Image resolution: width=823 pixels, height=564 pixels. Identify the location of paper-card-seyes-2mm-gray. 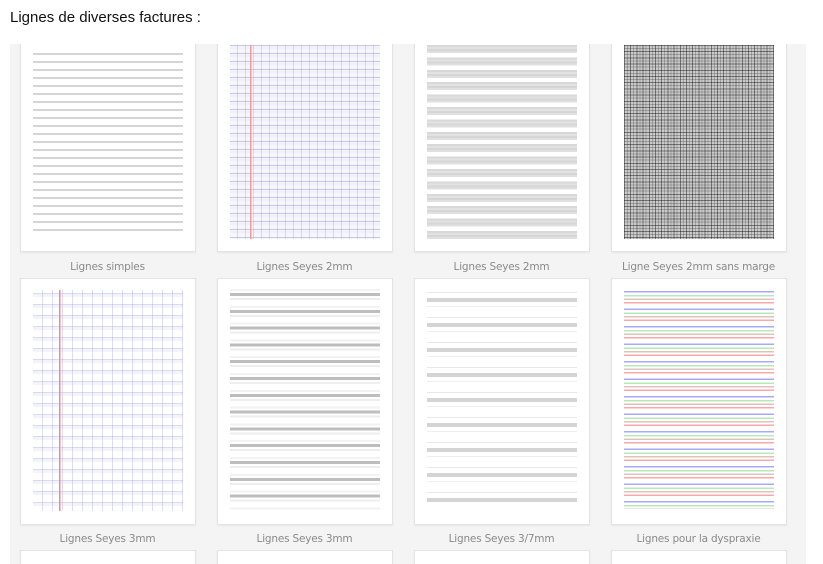
(502, 148).